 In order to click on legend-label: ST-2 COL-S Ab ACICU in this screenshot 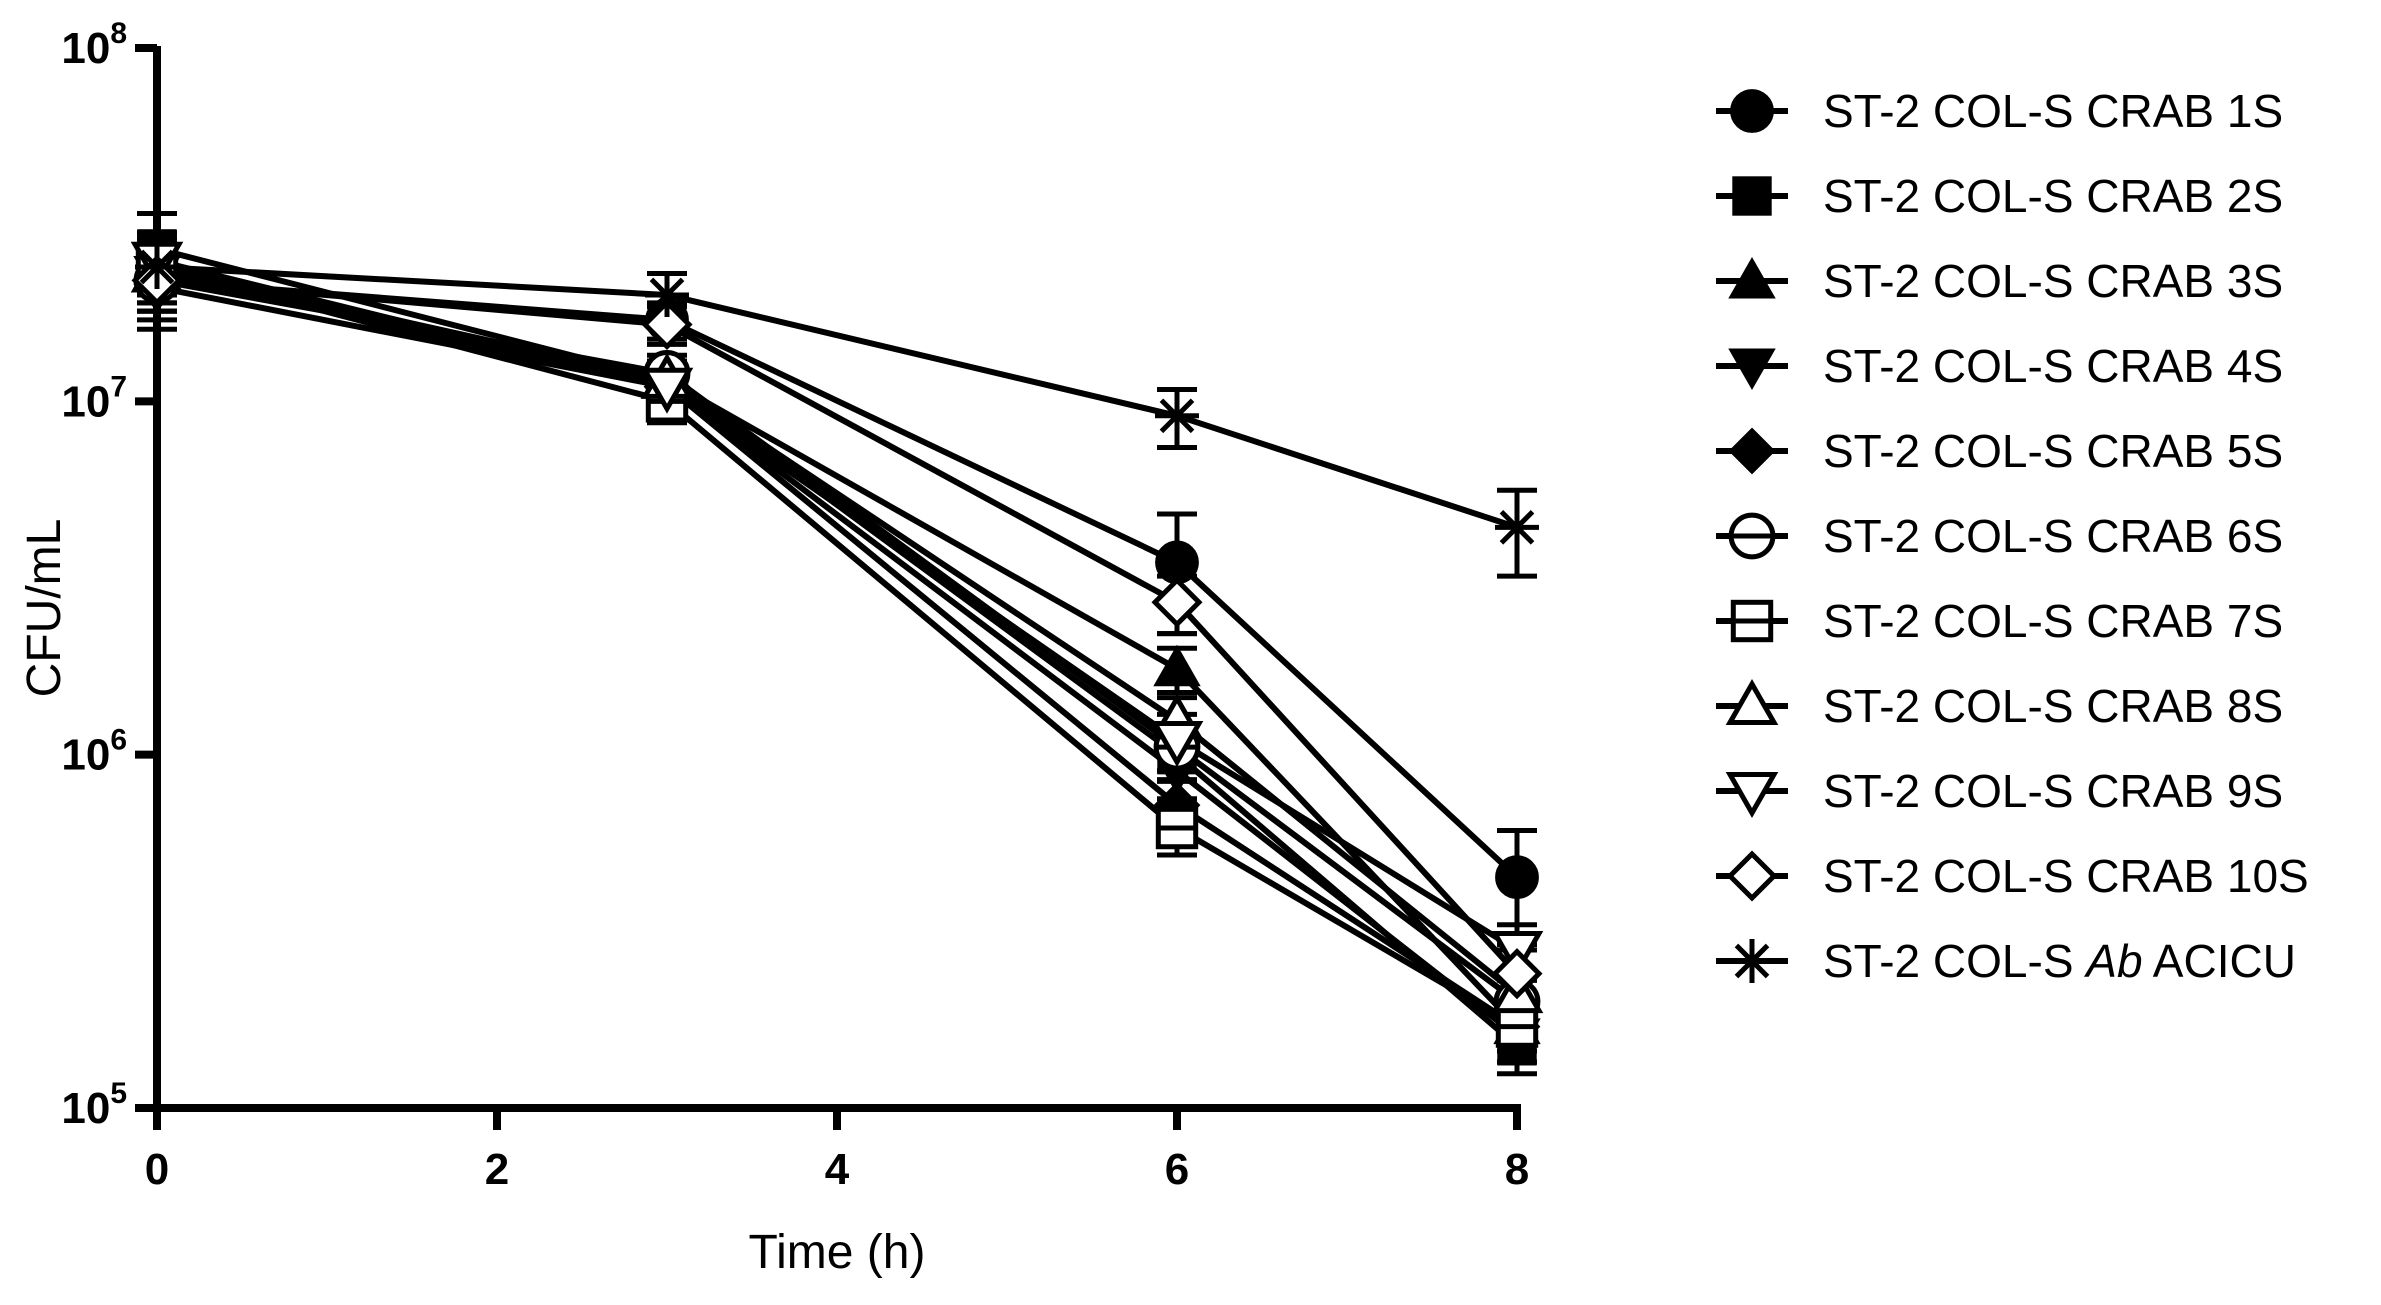, I will do `click(2059, 961)`.